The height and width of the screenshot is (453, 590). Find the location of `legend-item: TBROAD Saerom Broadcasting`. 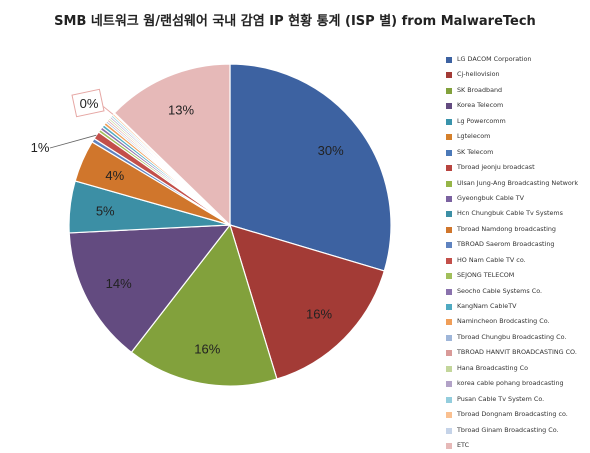

legend-item: TBROAD Saerom Broadcasting is located at coordinates (517, 244).